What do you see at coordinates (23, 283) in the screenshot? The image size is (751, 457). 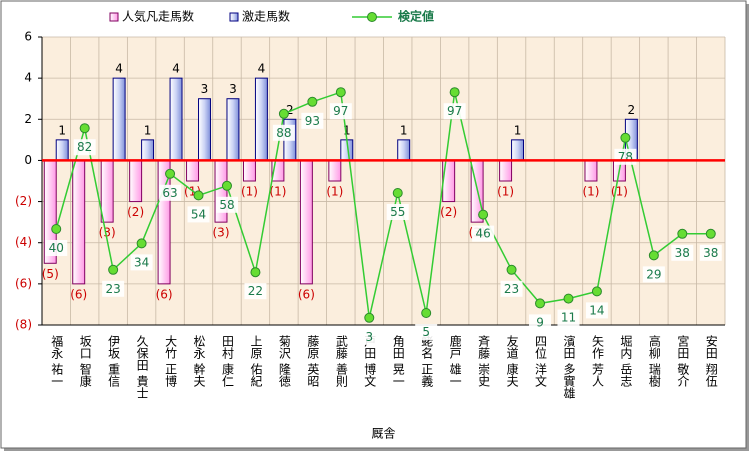 I see `y-tick-label: (6)` at bounding box center [23, 283].